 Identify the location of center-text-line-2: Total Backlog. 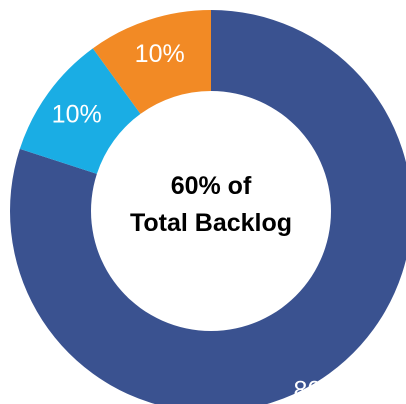
(211, 223).